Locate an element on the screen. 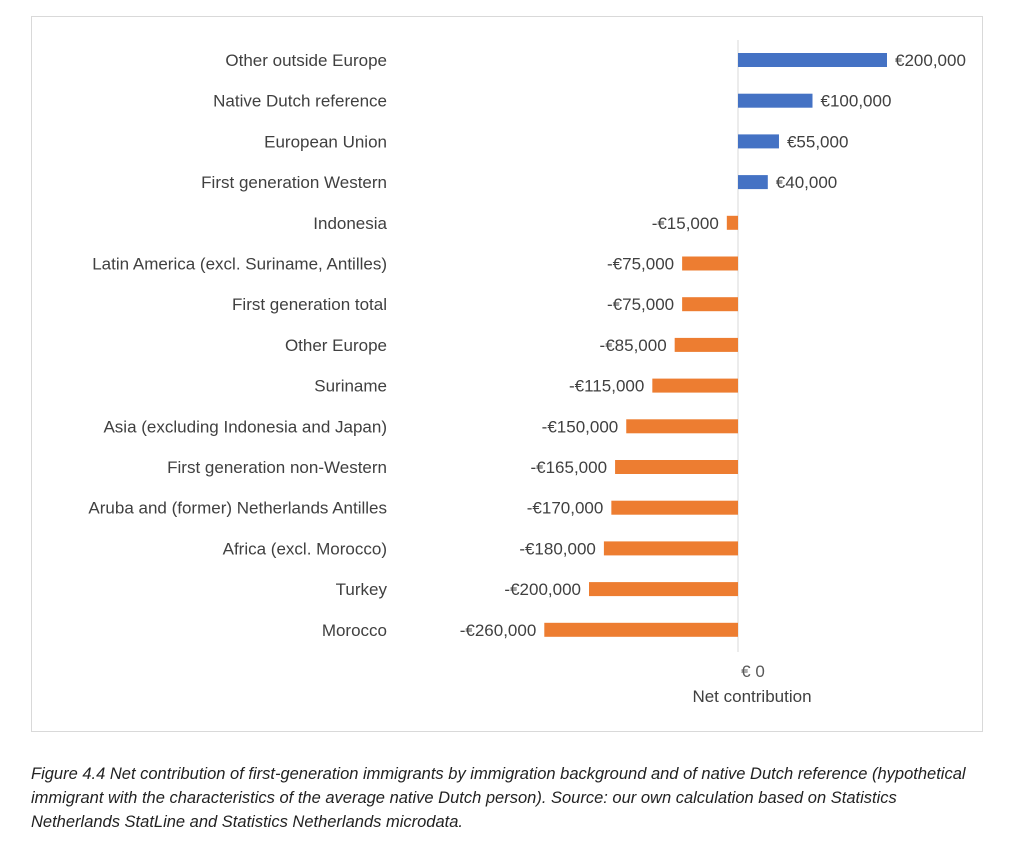 This screenshot has width=1011, height=846. category-label: First generation non-Western is located at coordinates (277, 467).